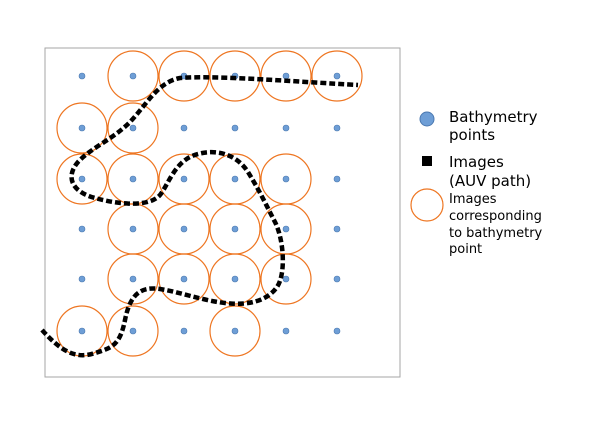 The height and width of the screenshot is (431, 609). Describe the element at coordinates (490, 181) in the screenshot. I see `legend-images-label-2: (AUV path)` at that location.